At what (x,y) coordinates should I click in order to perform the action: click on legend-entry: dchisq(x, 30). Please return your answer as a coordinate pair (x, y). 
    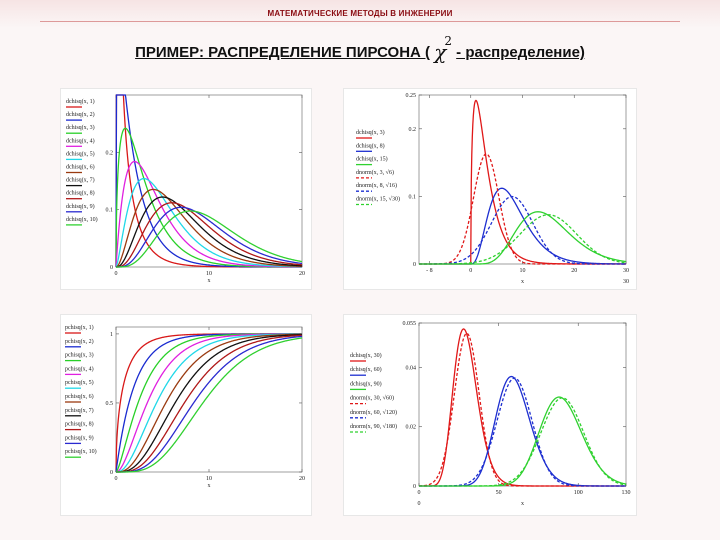
    Looking at the image, I should click on (366, 355).